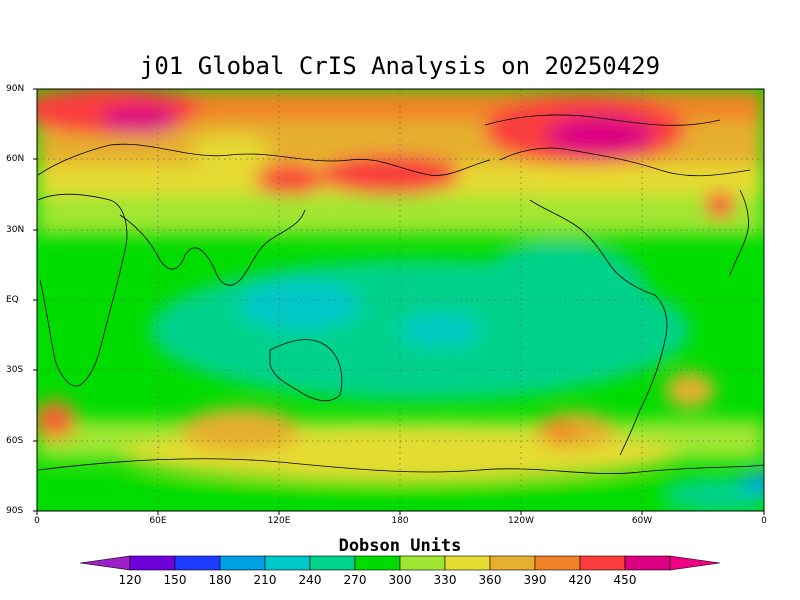  I want to click on lat-label: 90N, so click(15, 89).